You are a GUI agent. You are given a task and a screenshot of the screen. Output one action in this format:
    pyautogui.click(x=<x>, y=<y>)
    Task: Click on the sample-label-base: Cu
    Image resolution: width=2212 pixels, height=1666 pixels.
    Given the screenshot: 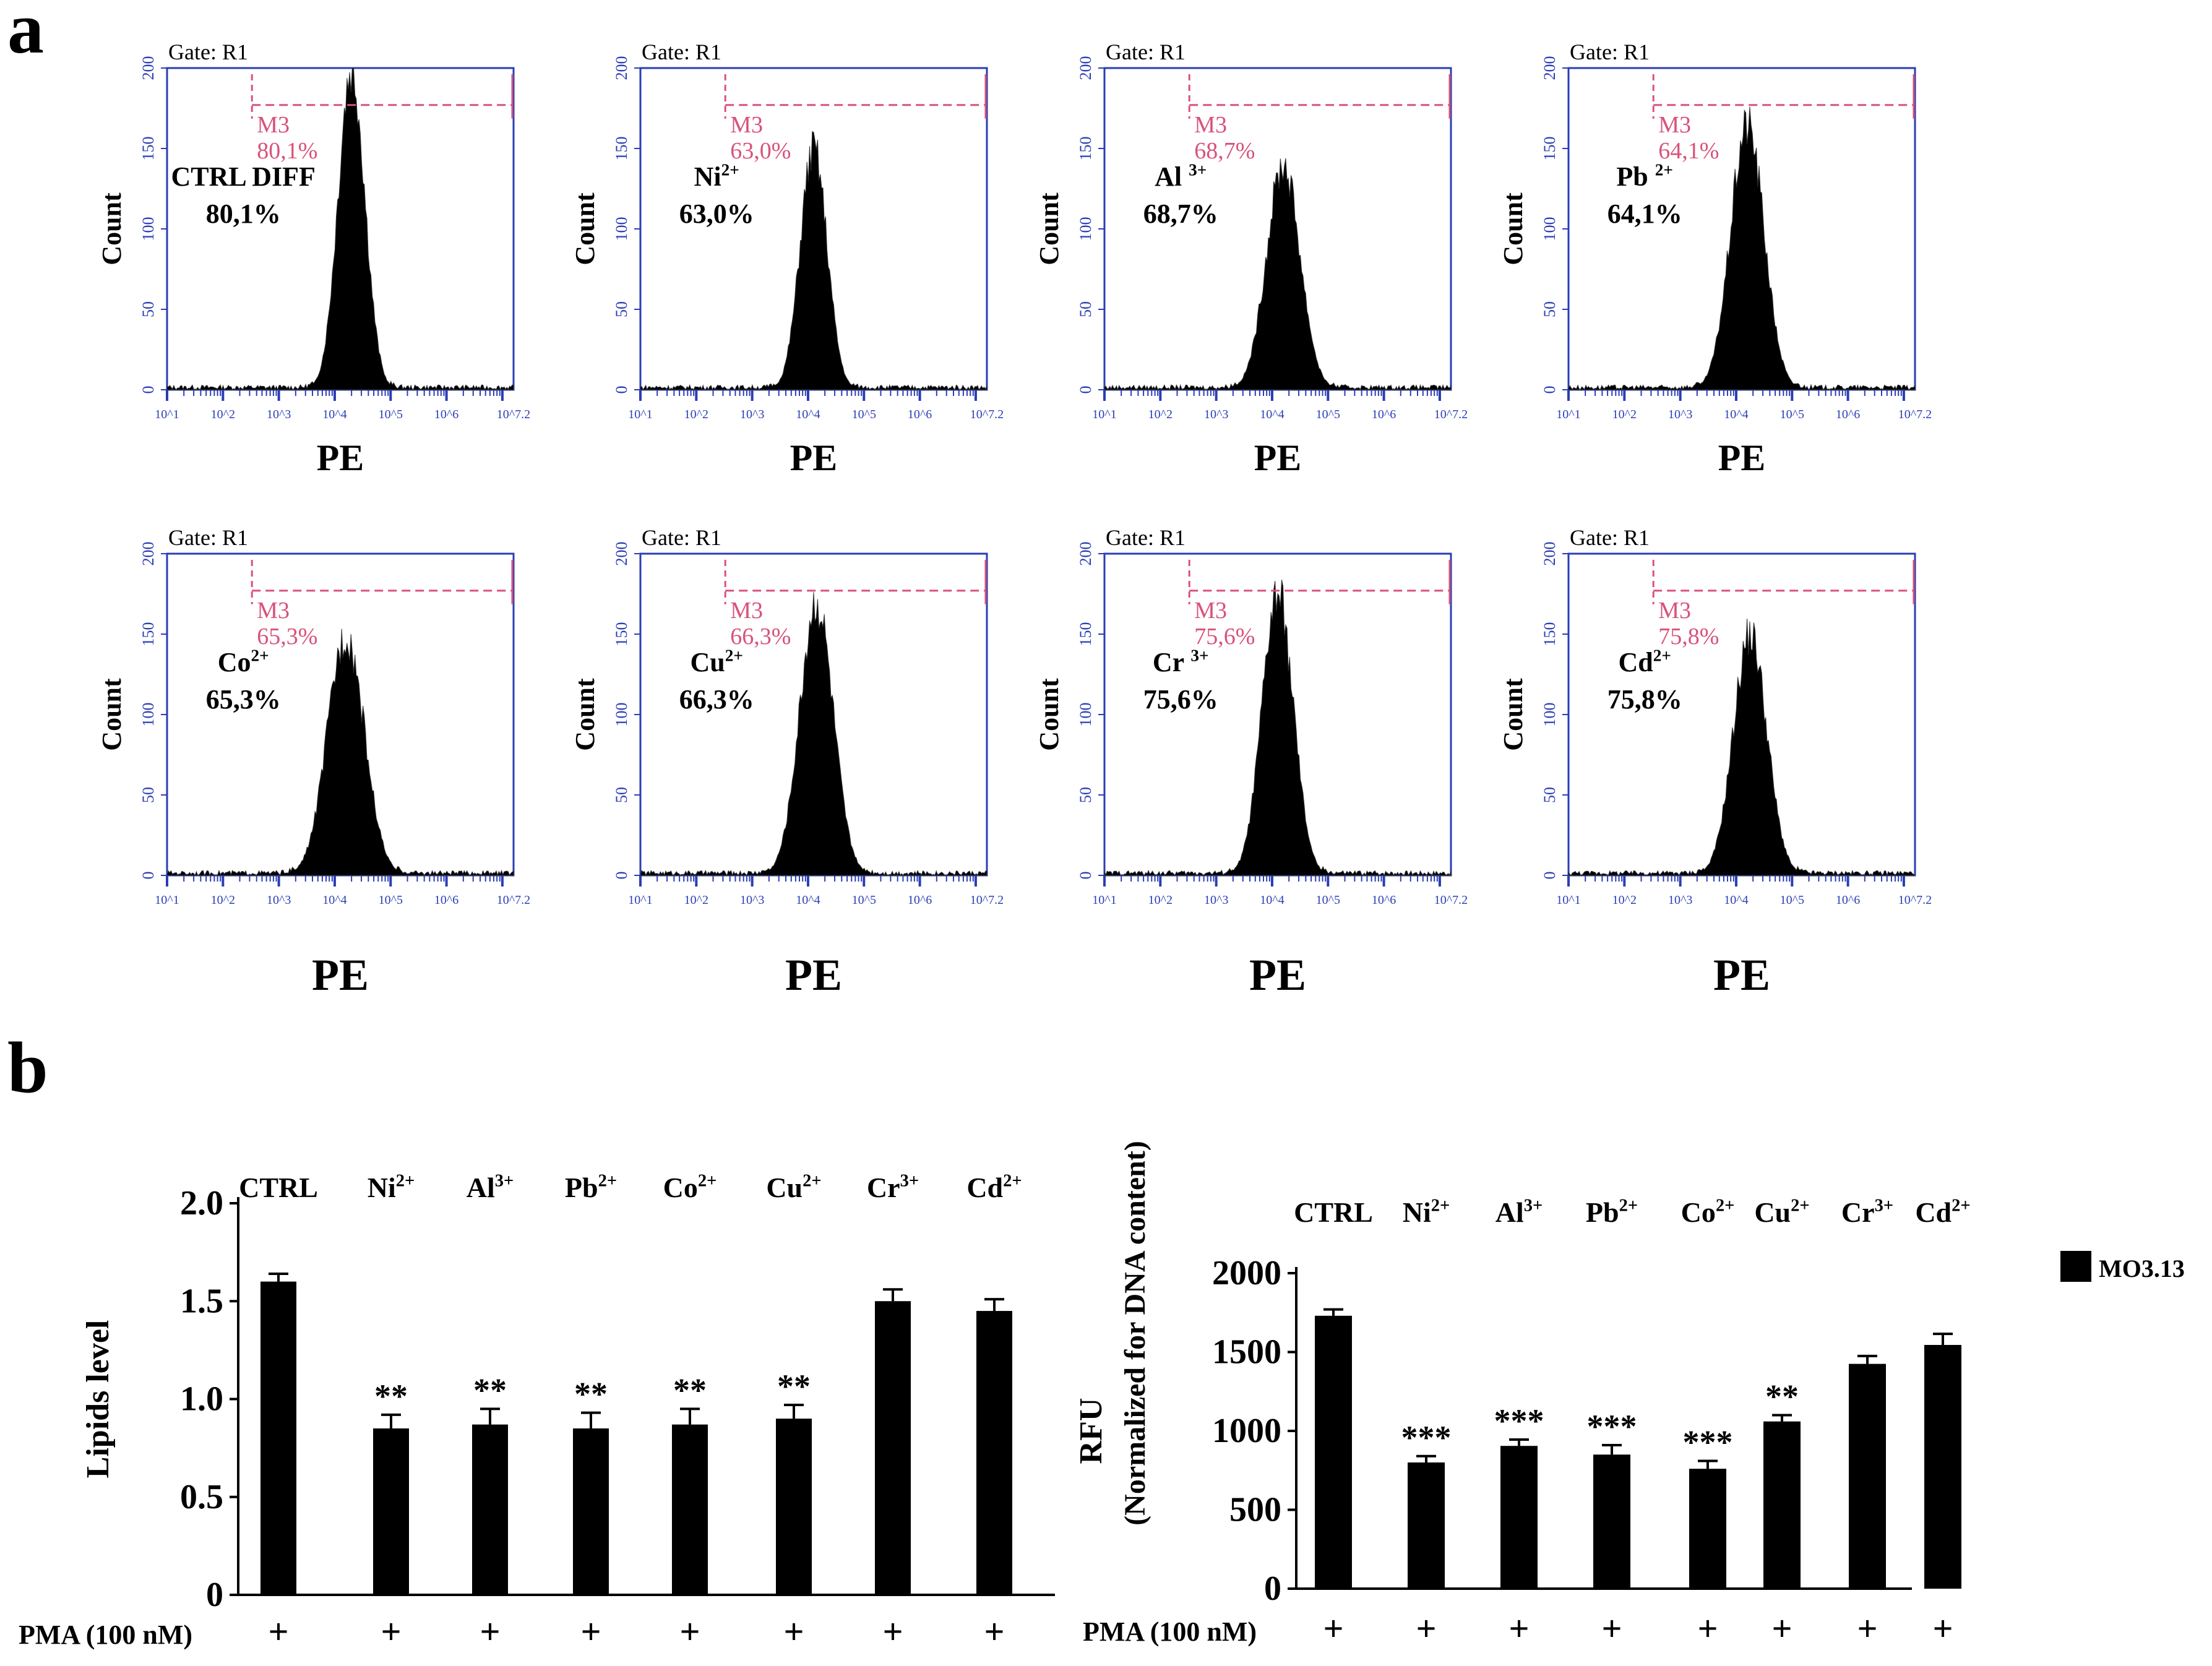 What is the action you would take?
    pyautogui.click(x=707, y=662)
    